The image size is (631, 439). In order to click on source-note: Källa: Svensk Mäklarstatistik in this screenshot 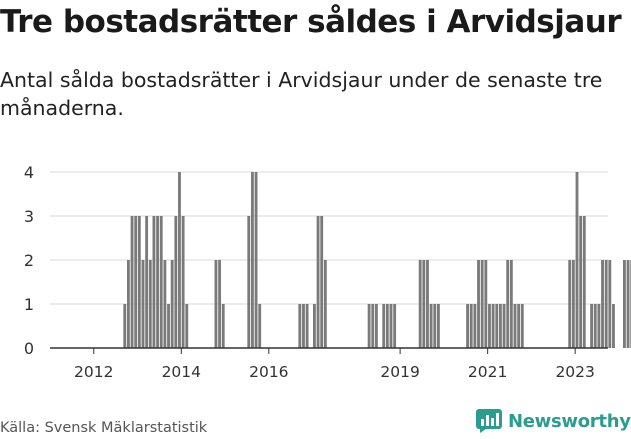, I will do `click(104, 428)`.